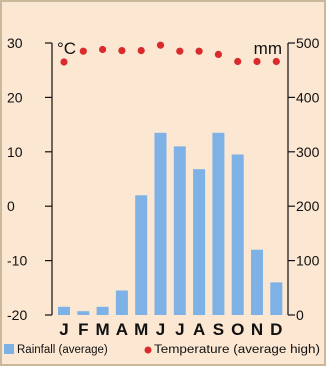 This screenshot has height=369, width=326. What do you see at coordinates (17, 261) in the screenshot?
I see `left-tick-label: -10` at bounding box center [17, 261].